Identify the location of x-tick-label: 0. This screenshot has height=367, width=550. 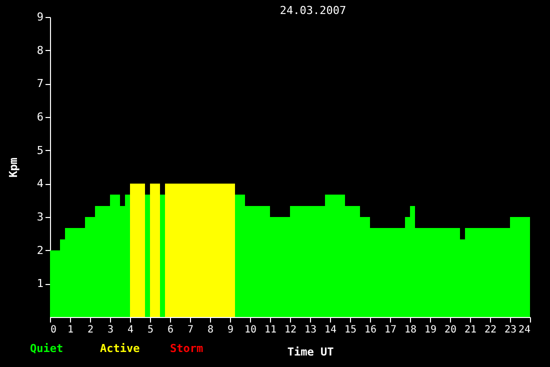
(53, 330).